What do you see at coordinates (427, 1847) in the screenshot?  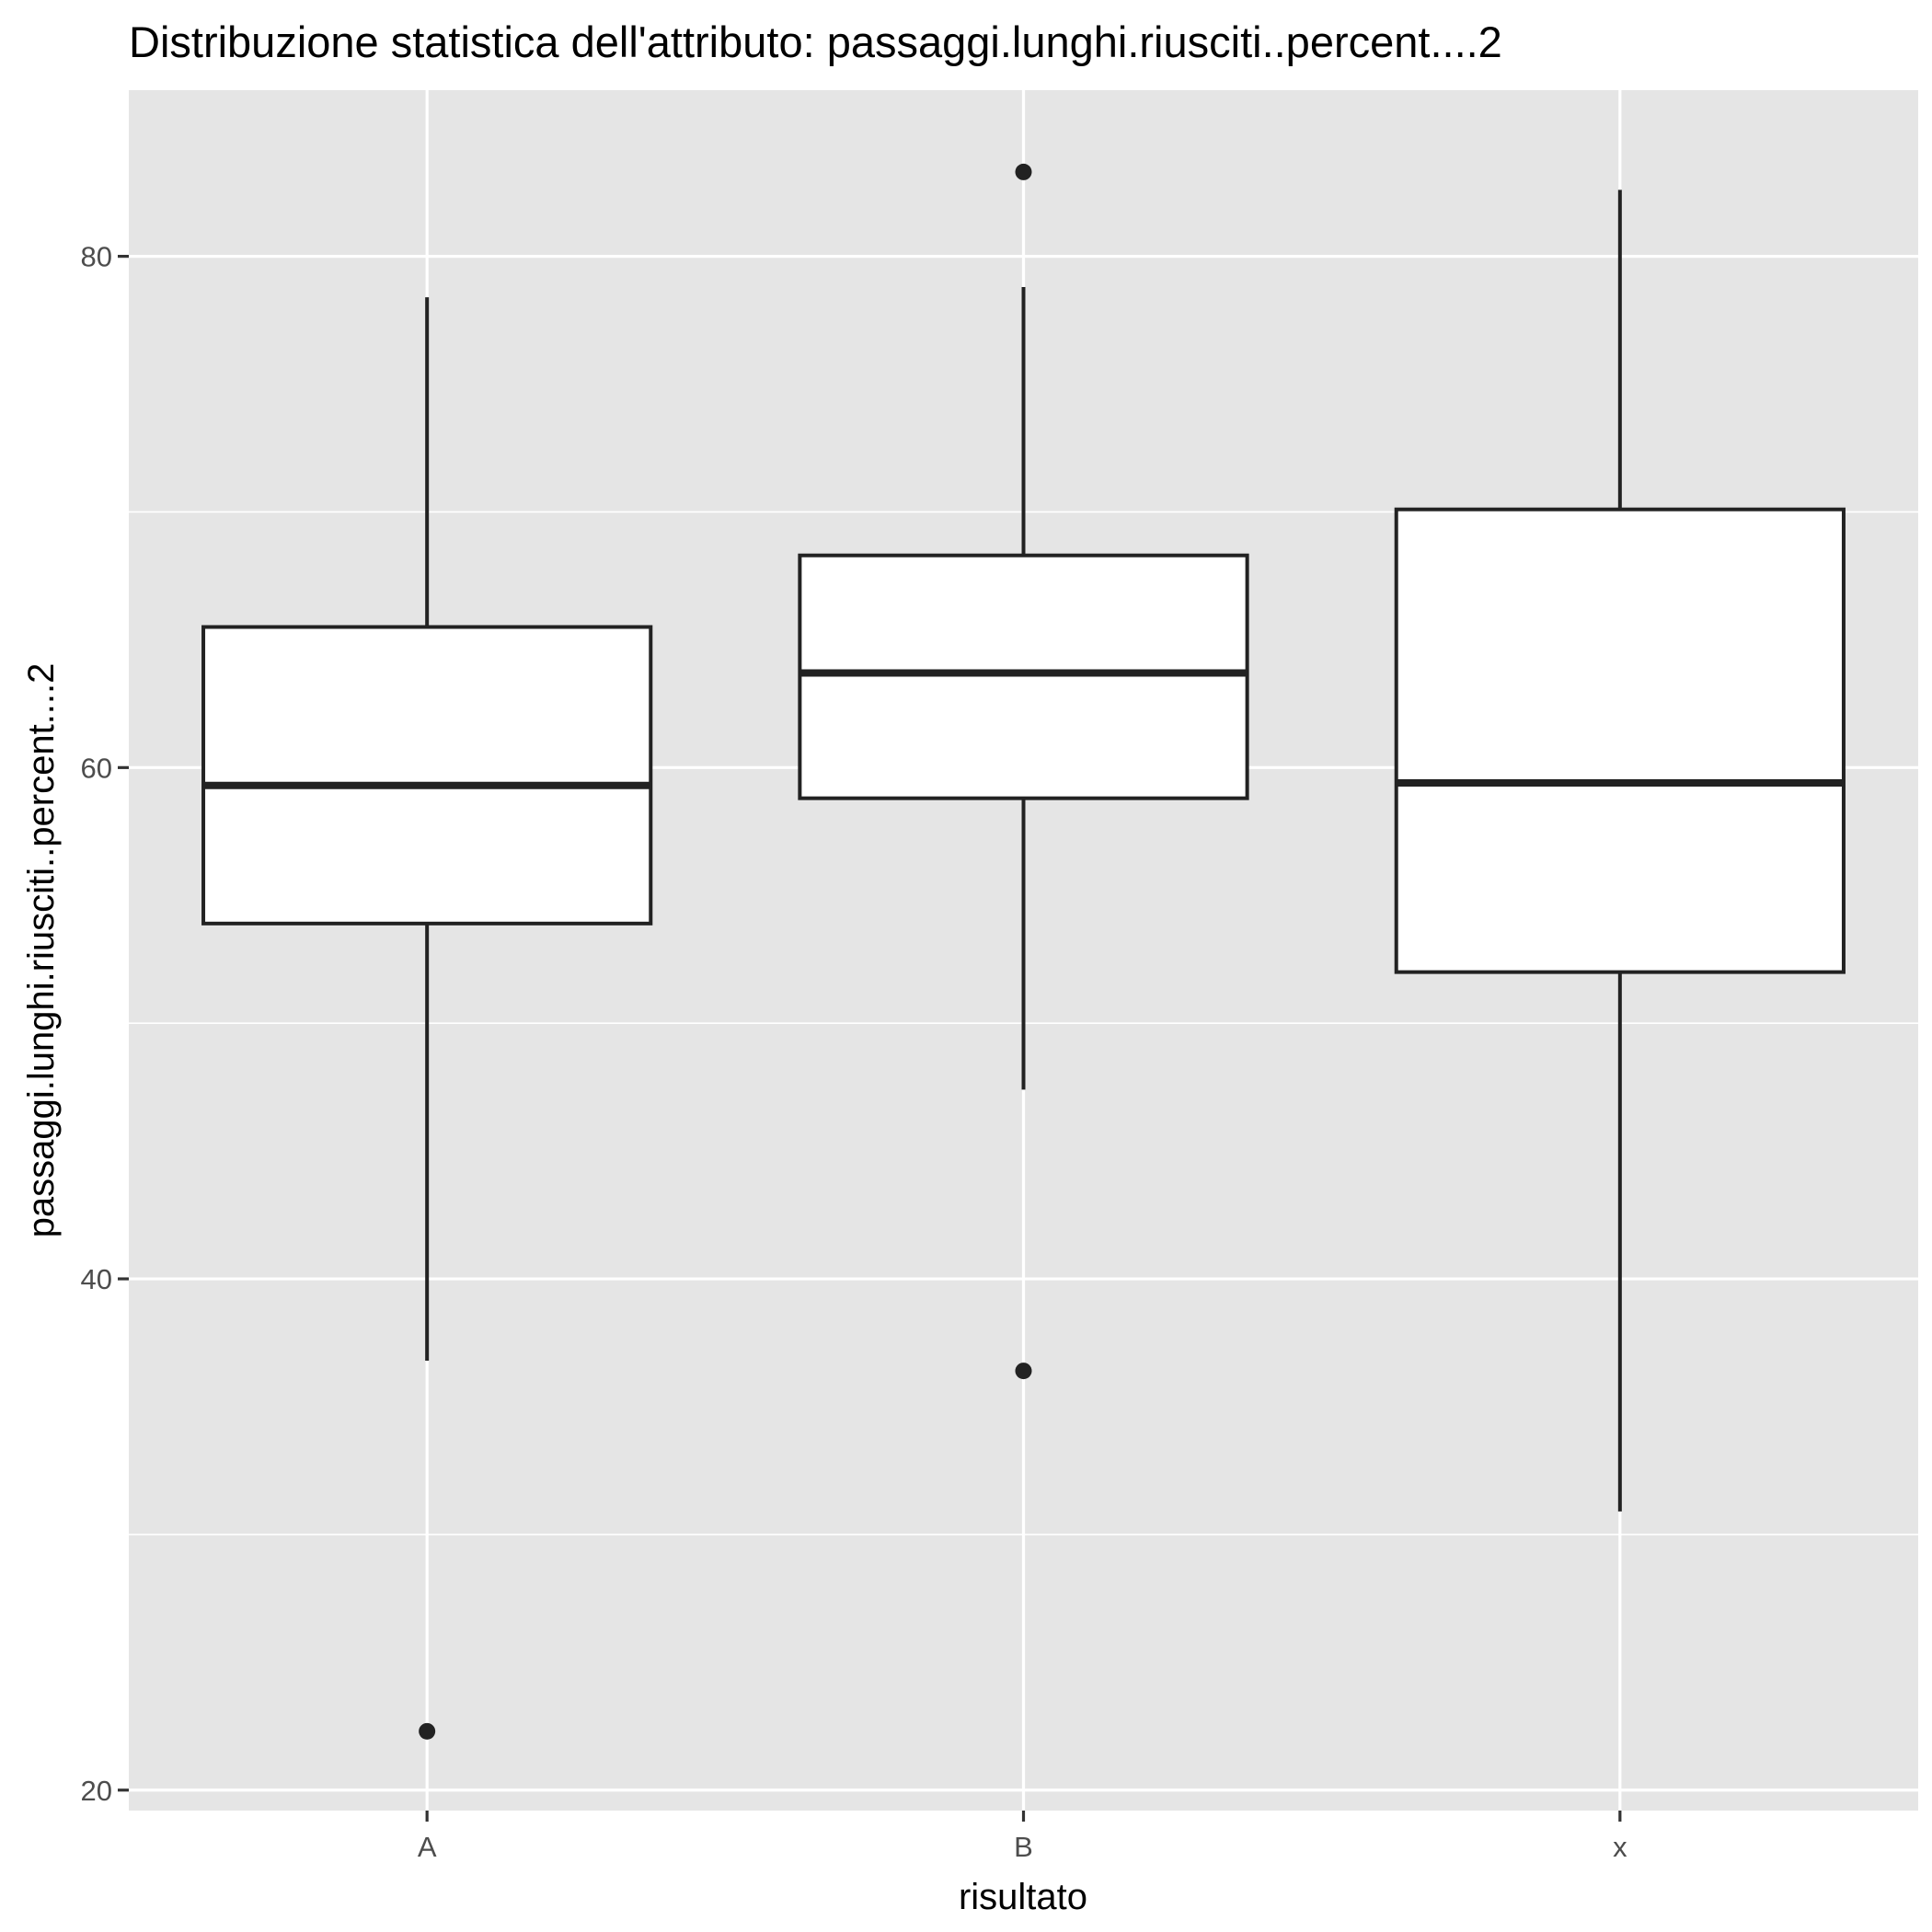 I see `x-tick-label: A` at bounding box center [427, 1847].